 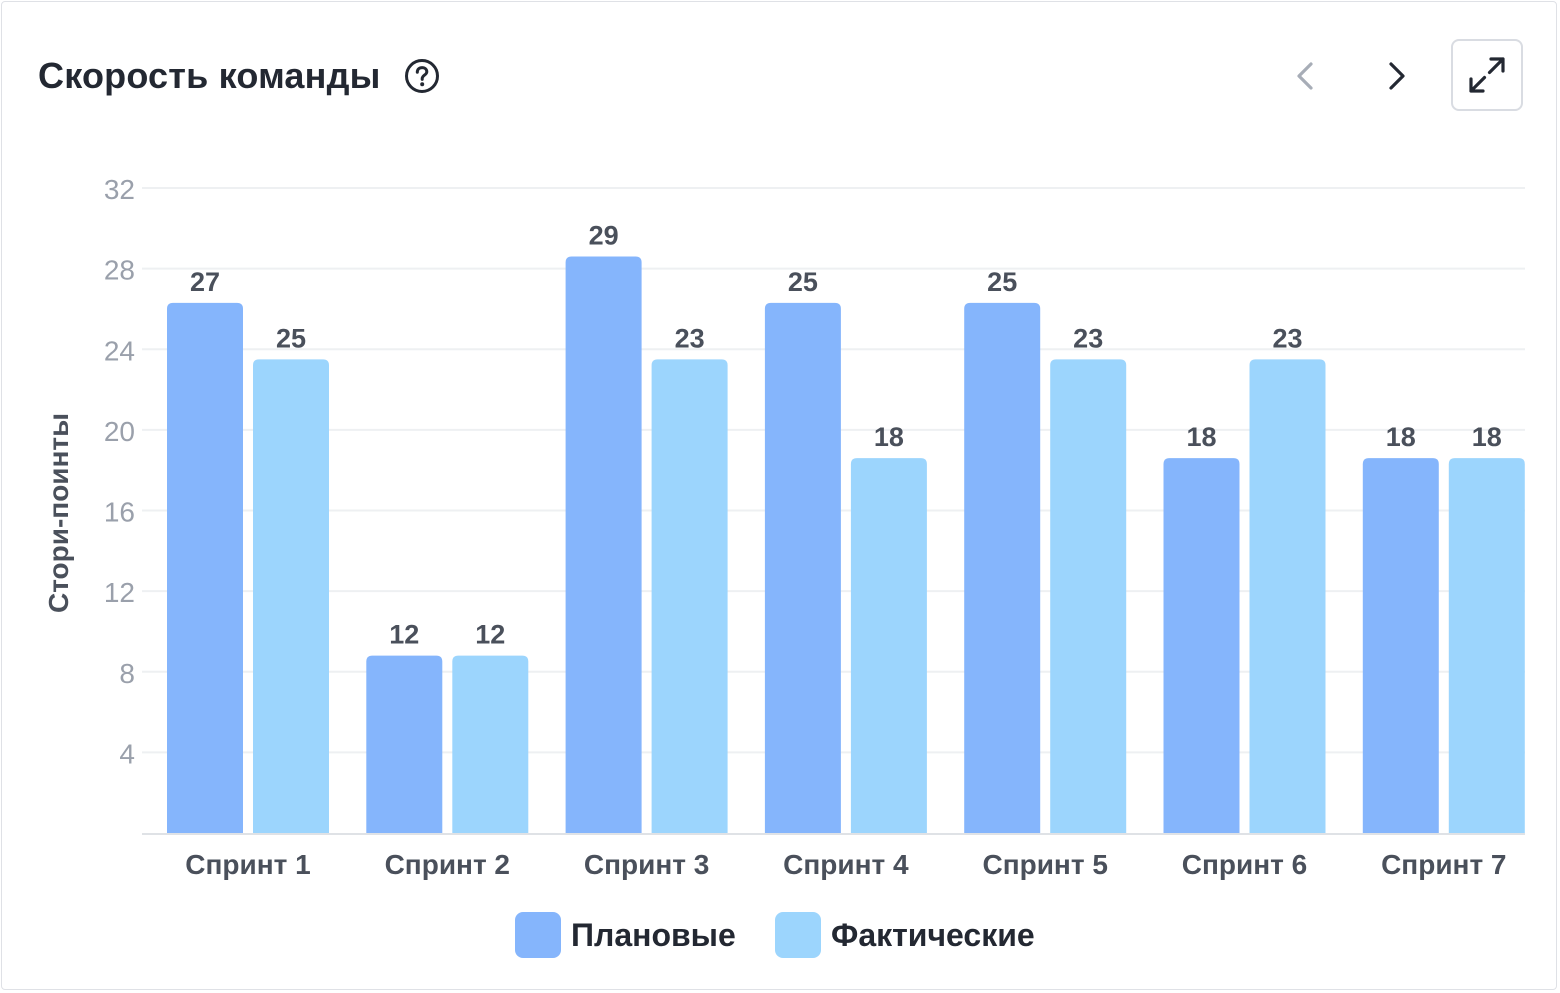 What do you see at coordinates (119, 189) in the screenshot?
I see `y-tick-label: 32` at bounding box center [119, 189].